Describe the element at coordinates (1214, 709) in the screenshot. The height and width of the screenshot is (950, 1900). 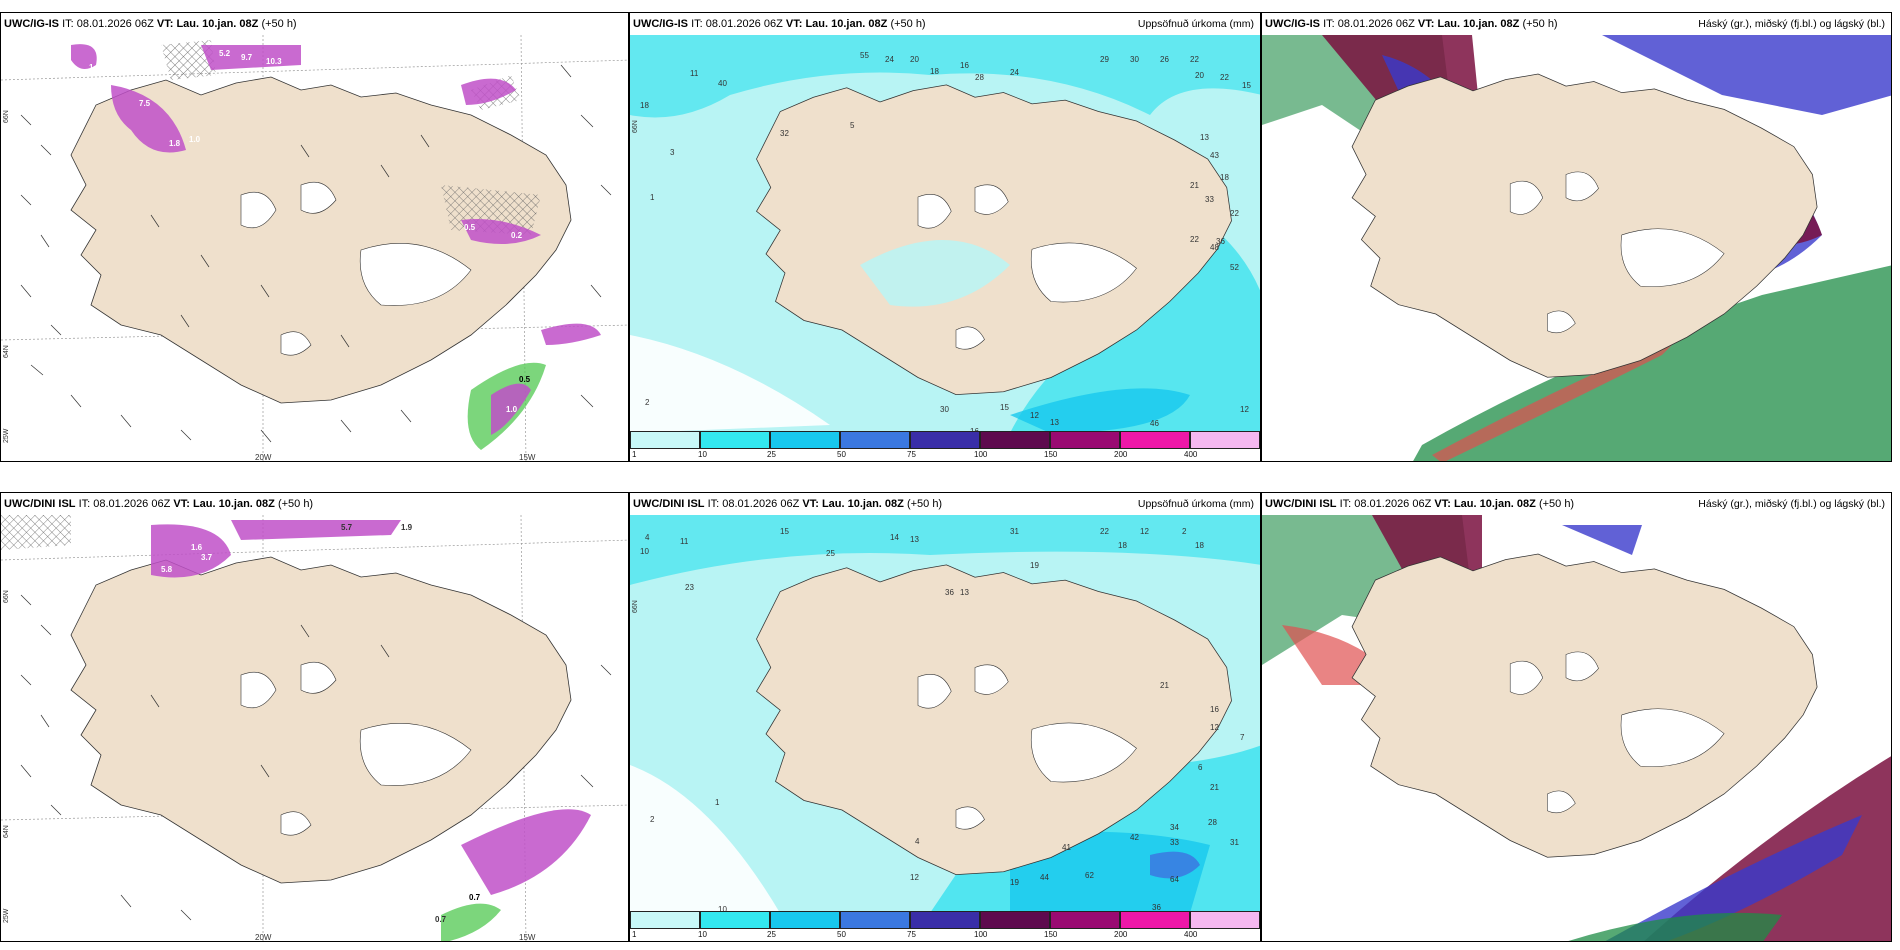
I see `precip-value: 16` at that location.